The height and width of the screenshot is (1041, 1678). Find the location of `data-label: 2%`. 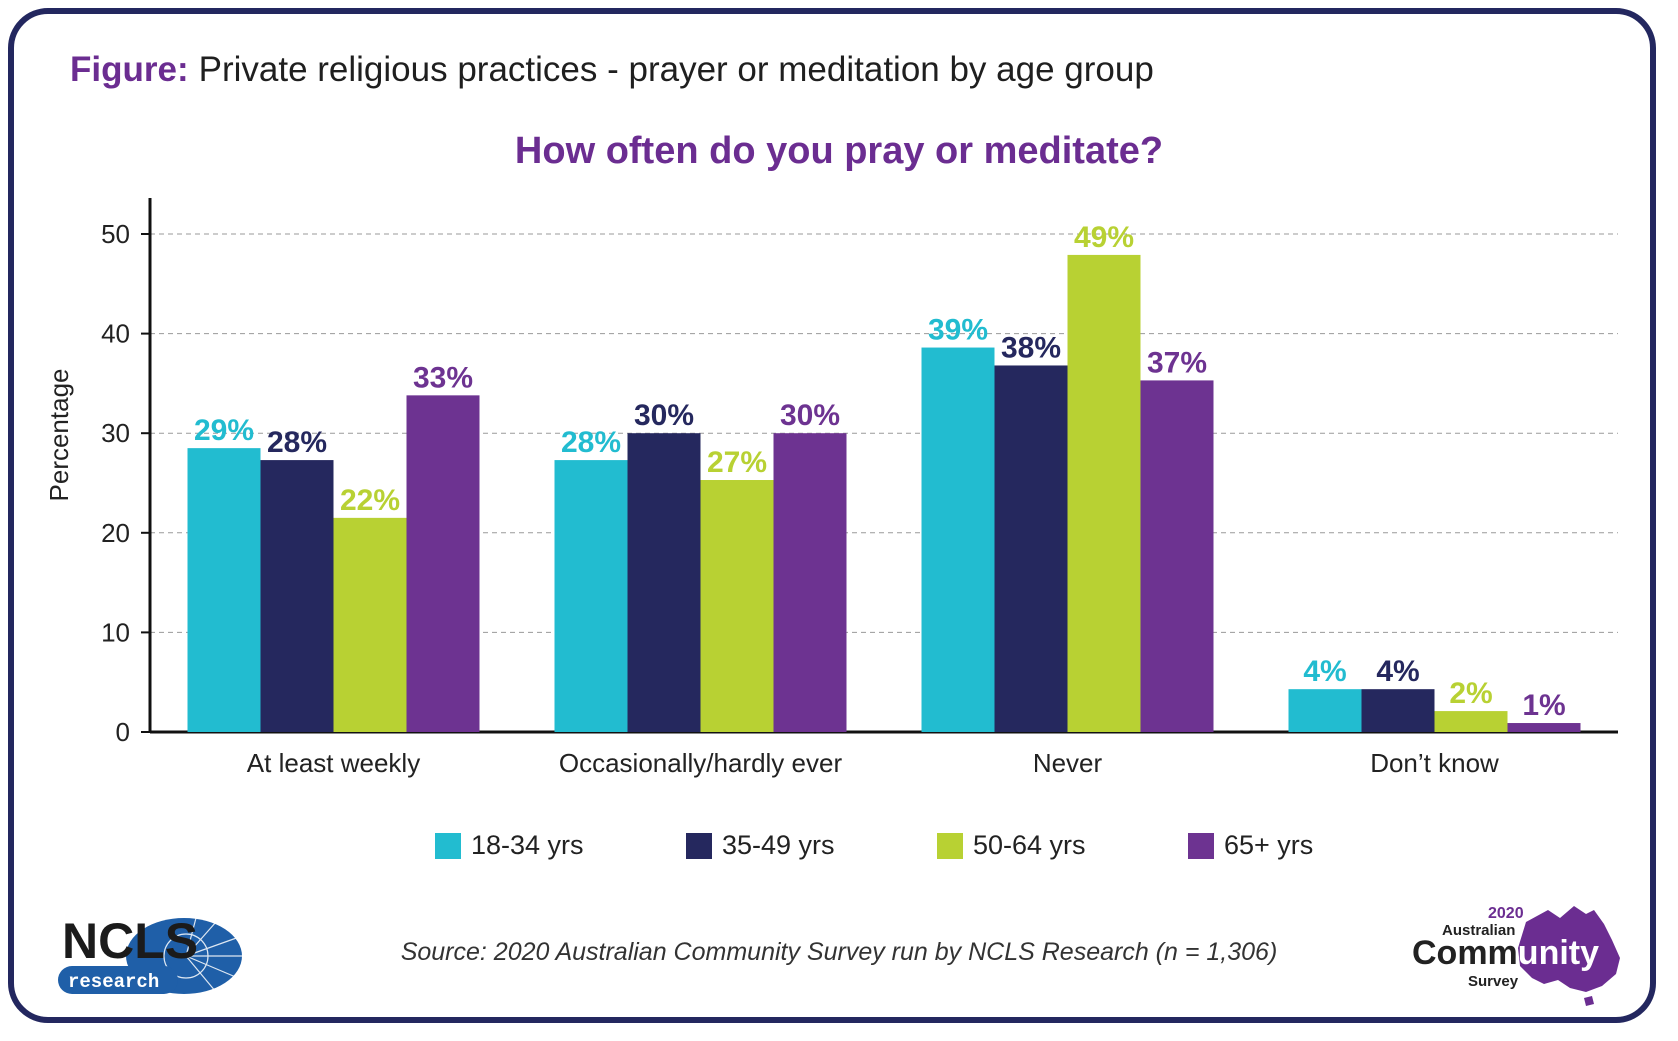

data-label: 2% is located at coordinates (1470, 693).